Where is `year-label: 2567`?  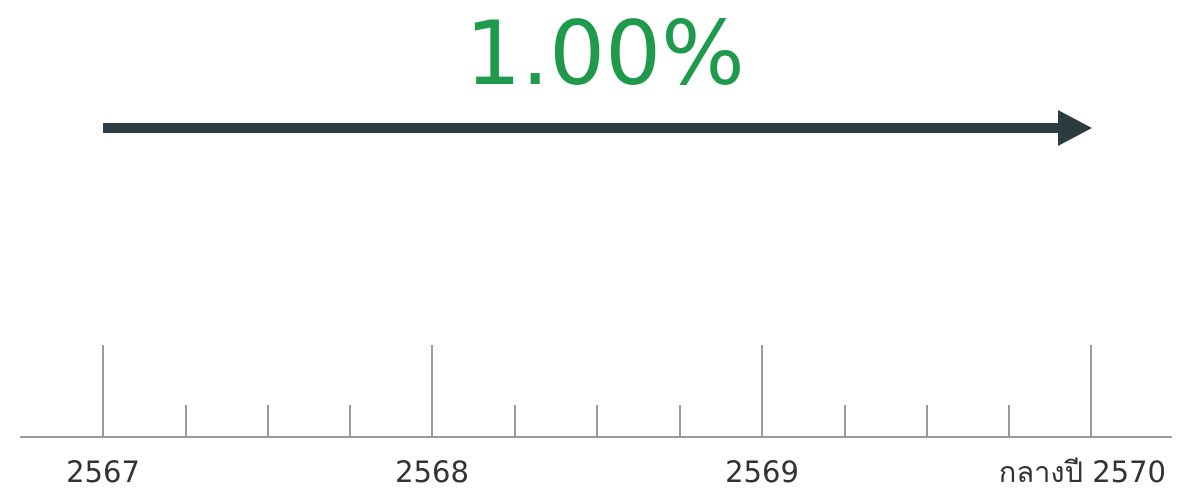 year-label: 2567 is located at coordinates (103, 472).